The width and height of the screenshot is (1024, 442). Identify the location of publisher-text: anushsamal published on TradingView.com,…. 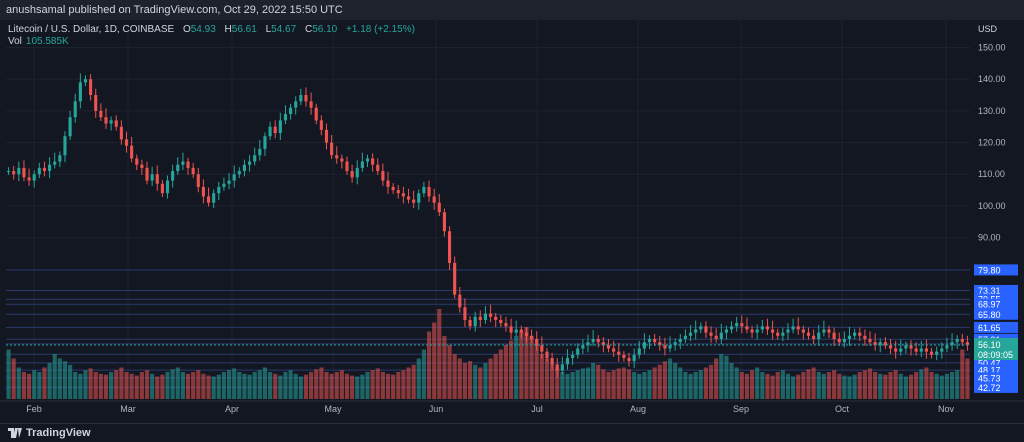
(174, 10).